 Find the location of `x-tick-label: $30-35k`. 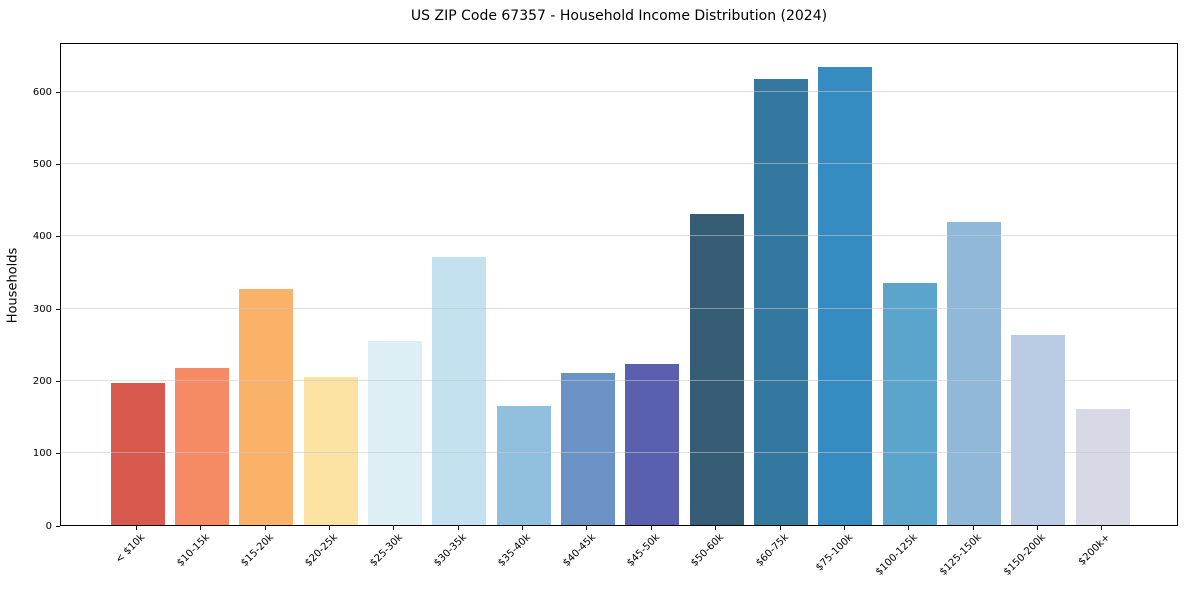

x-tick-label: $30-35k is located at coordinates (451, 550).